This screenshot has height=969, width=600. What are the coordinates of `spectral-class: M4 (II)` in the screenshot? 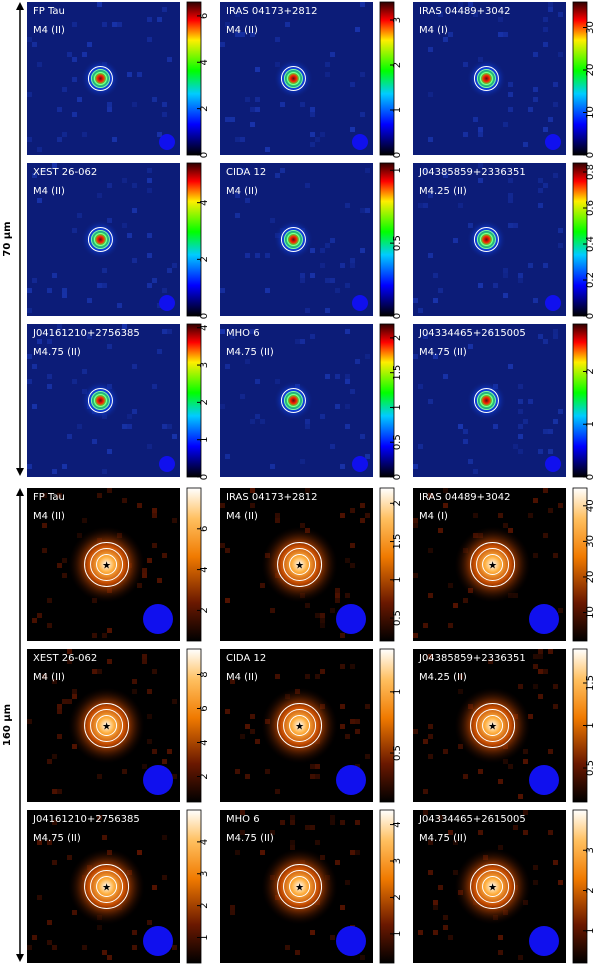 It's located at (242, 516).